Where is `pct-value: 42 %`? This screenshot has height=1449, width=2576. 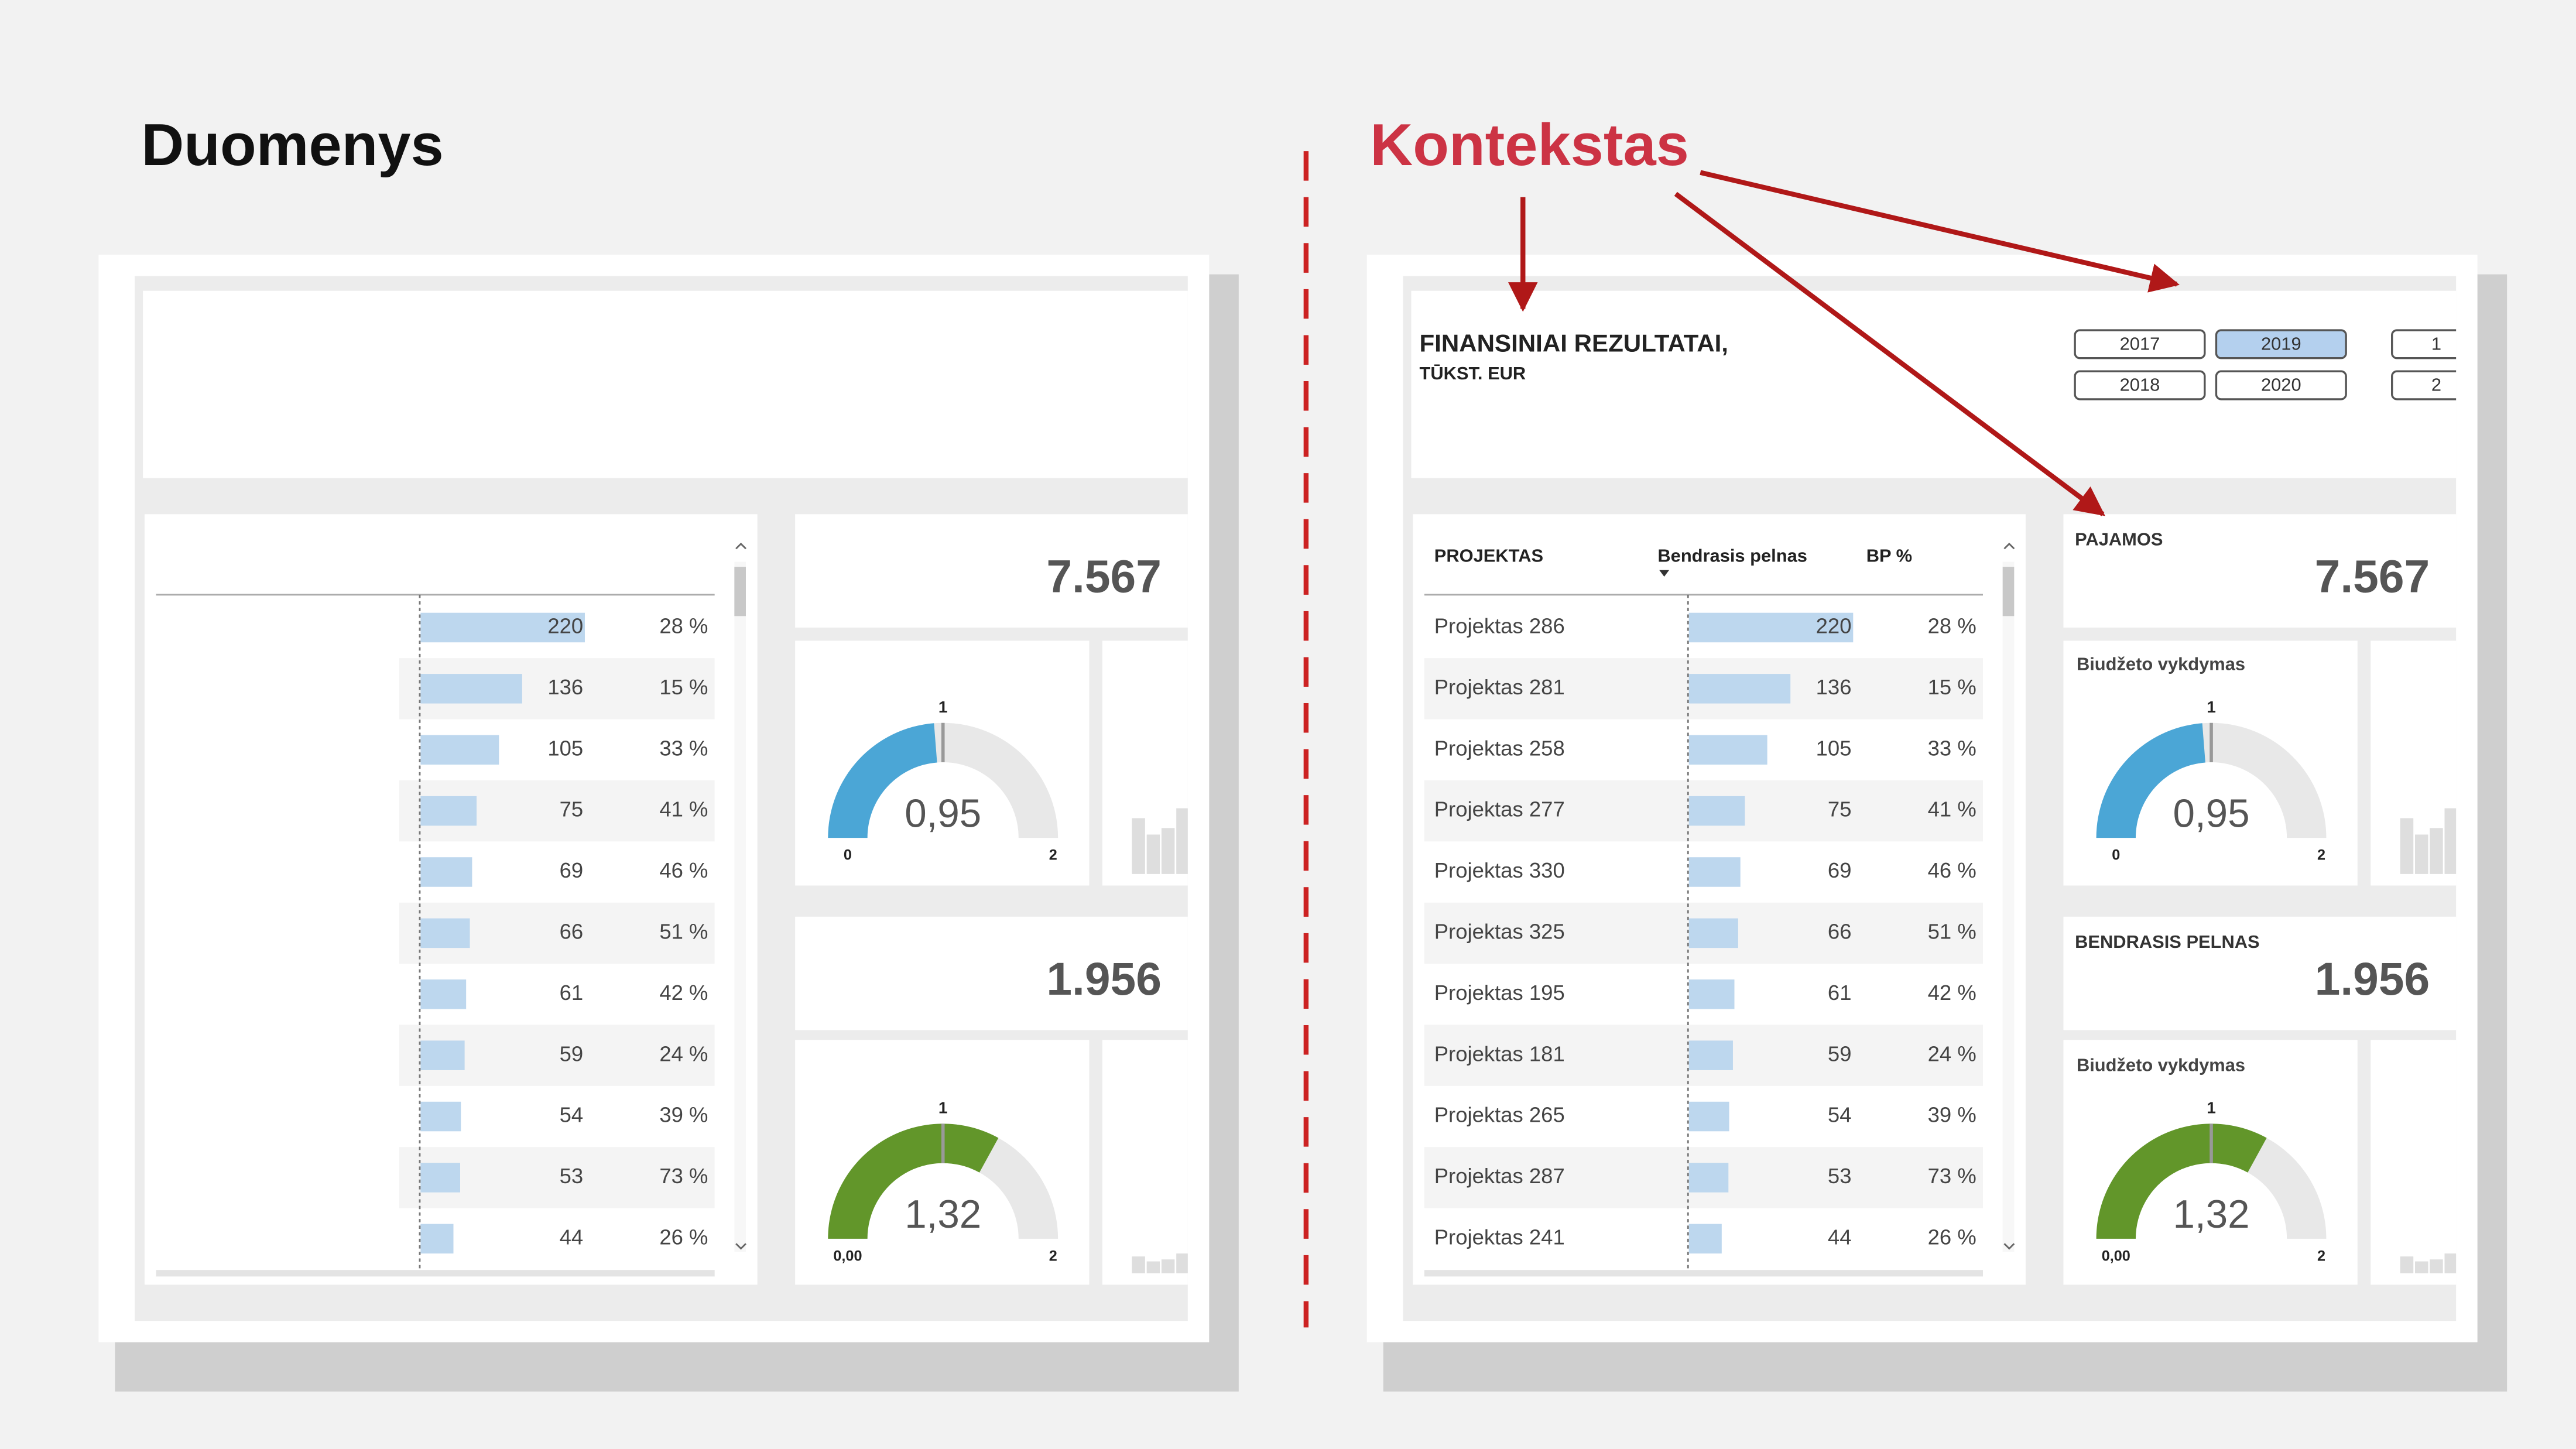
pct-value: 42 % is located at coordinates (683, 993).